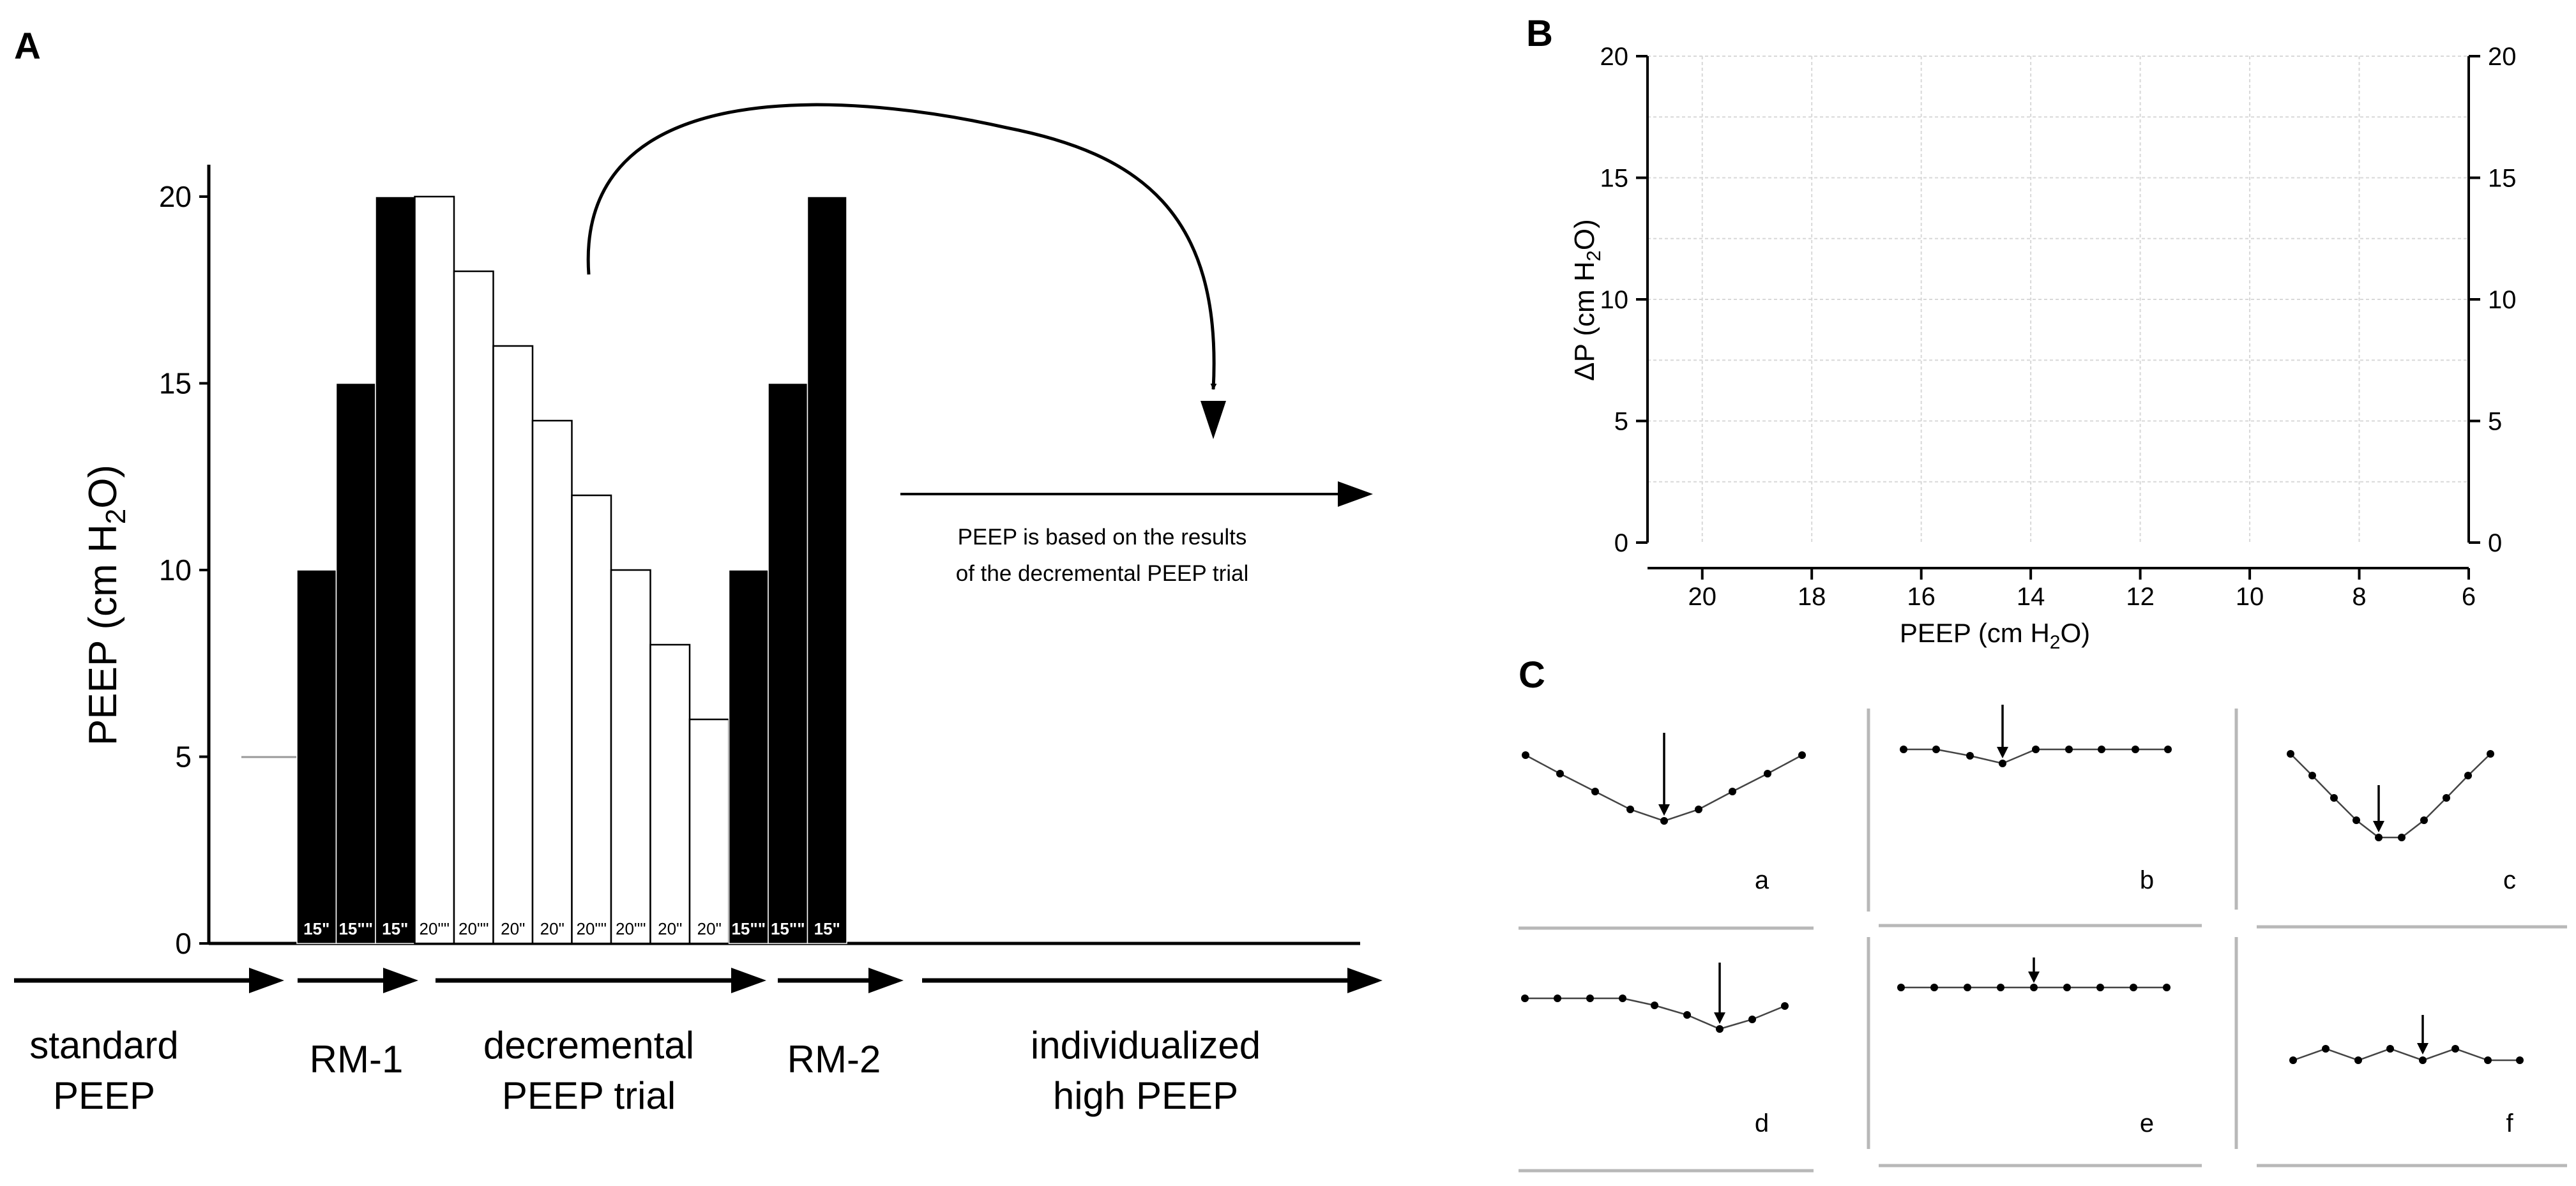 The width and height of the screenshot is (2576, 1186). What do you see at coordinates (1214, 420) in the screenshot?
I see `panel-a-curved-arrow-head` at bounding box center [1214, 420].